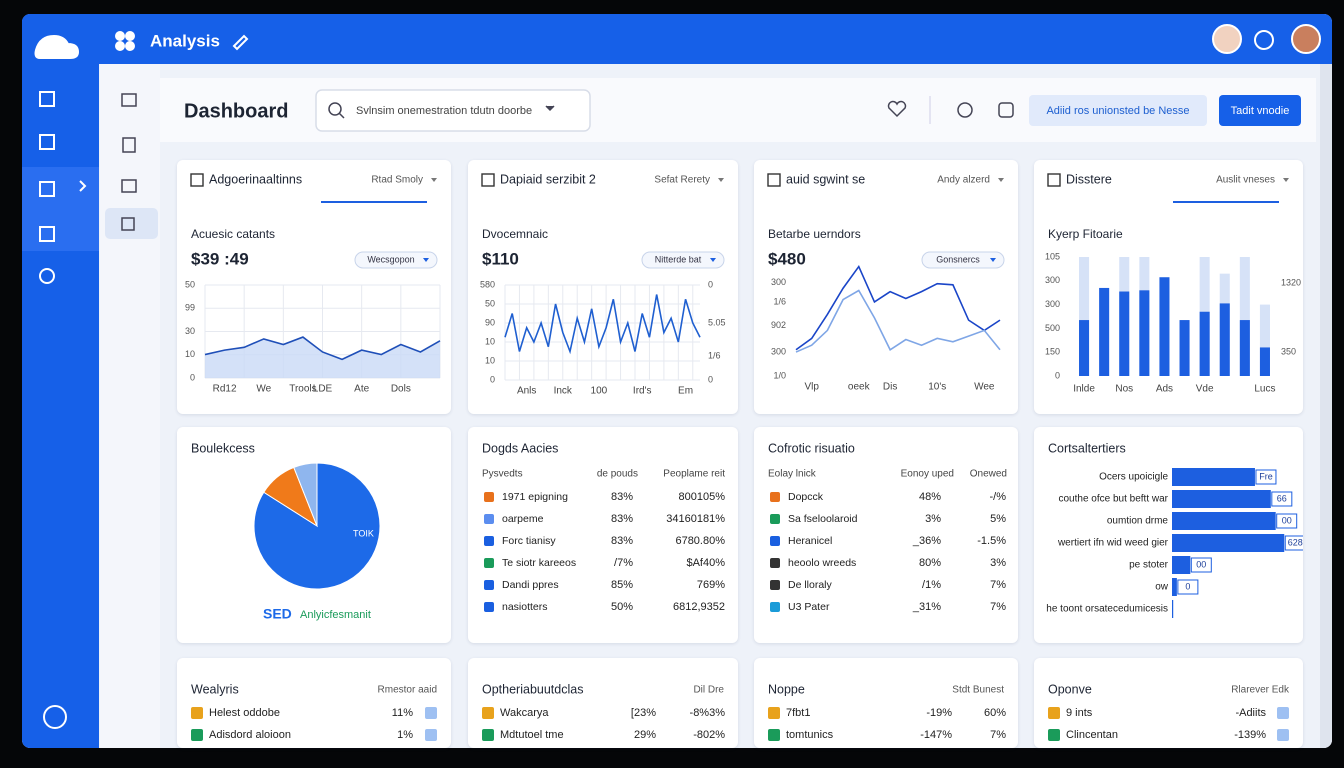 Image resolution: width=1344 pixels, height=768 pixels. I want to click on filter: Sefat Rerety, so click(682, 180).